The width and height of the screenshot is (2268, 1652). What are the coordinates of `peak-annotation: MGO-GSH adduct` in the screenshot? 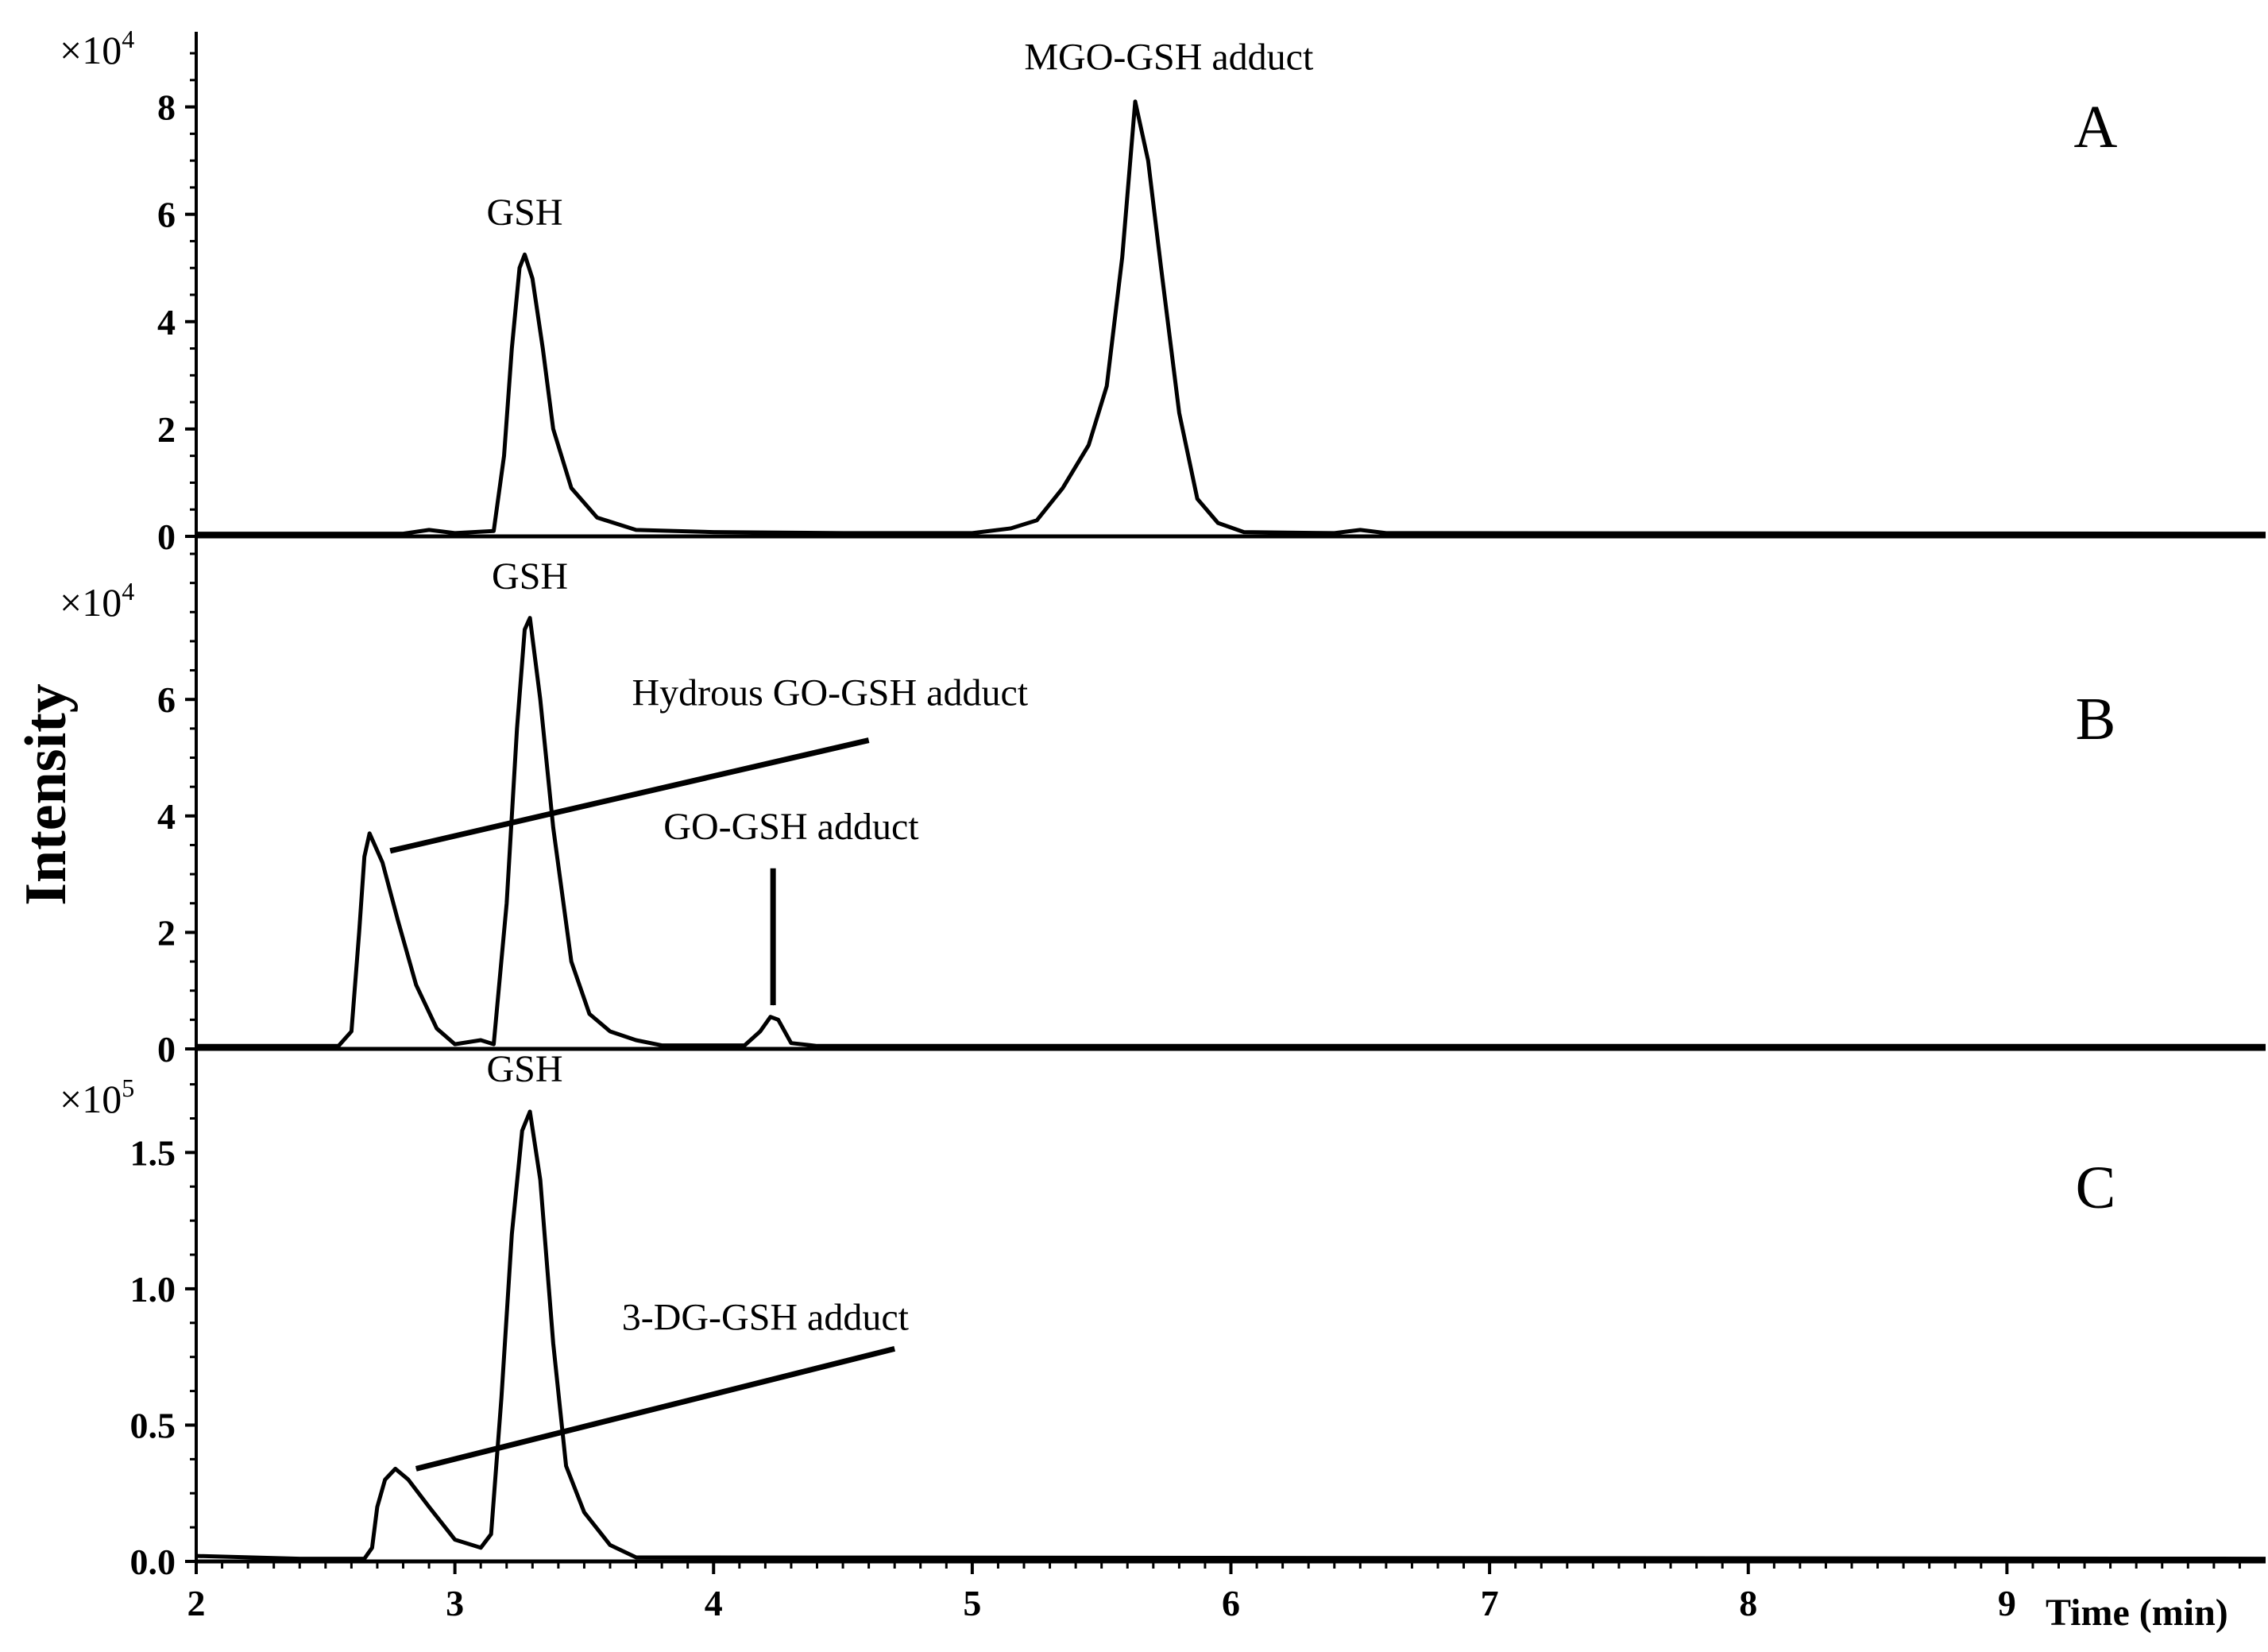 It's located at (1169, 57).